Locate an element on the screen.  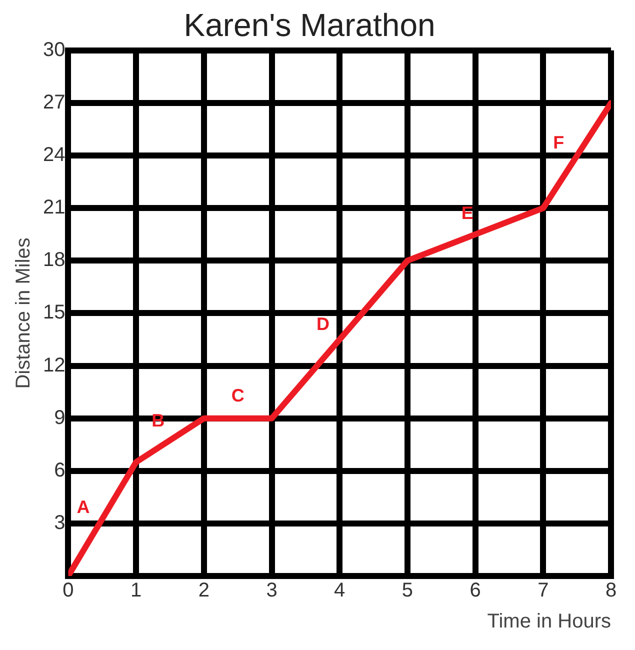
y-tick-label: 18 is located at coordinates (54, 260).